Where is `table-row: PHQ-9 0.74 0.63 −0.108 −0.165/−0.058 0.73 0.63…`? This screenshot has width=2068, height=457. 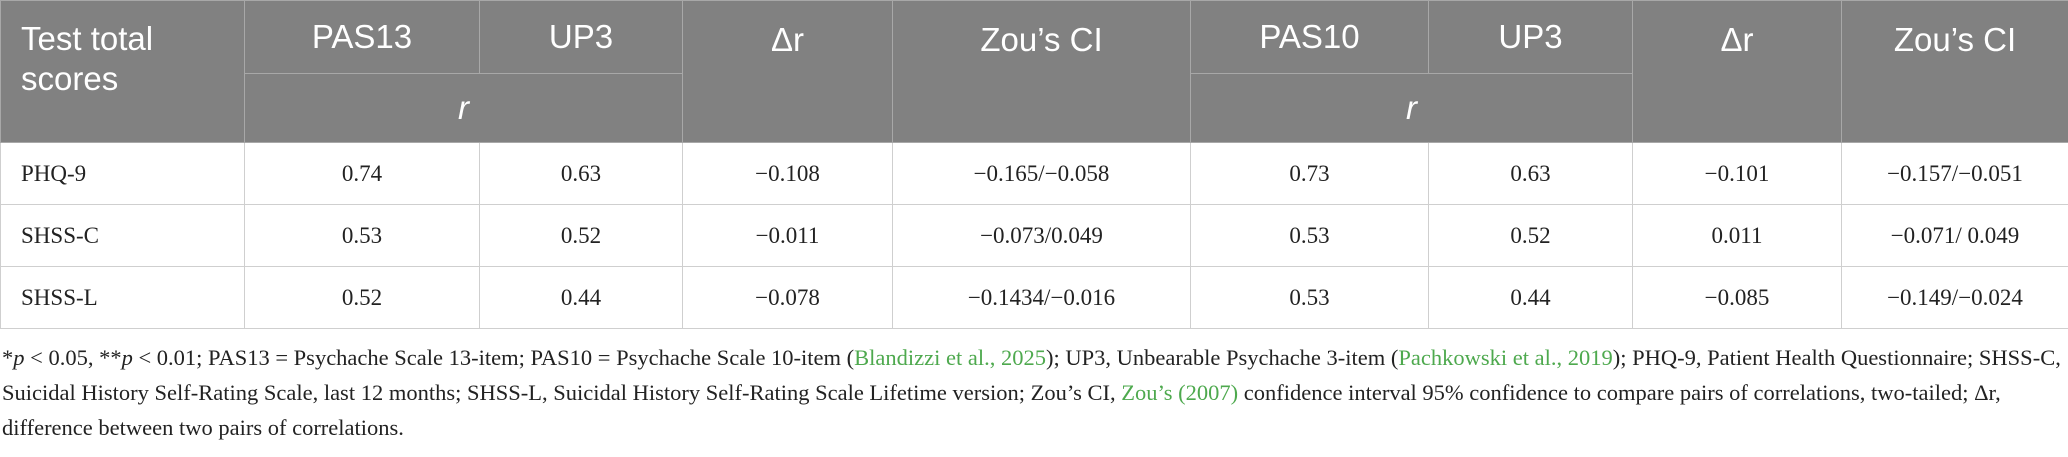 table-row: PHQ-9 0.74 0.63 −0.108 −0.165/−0.058 0.73 0.63… is located at coordinates (1034, 173).